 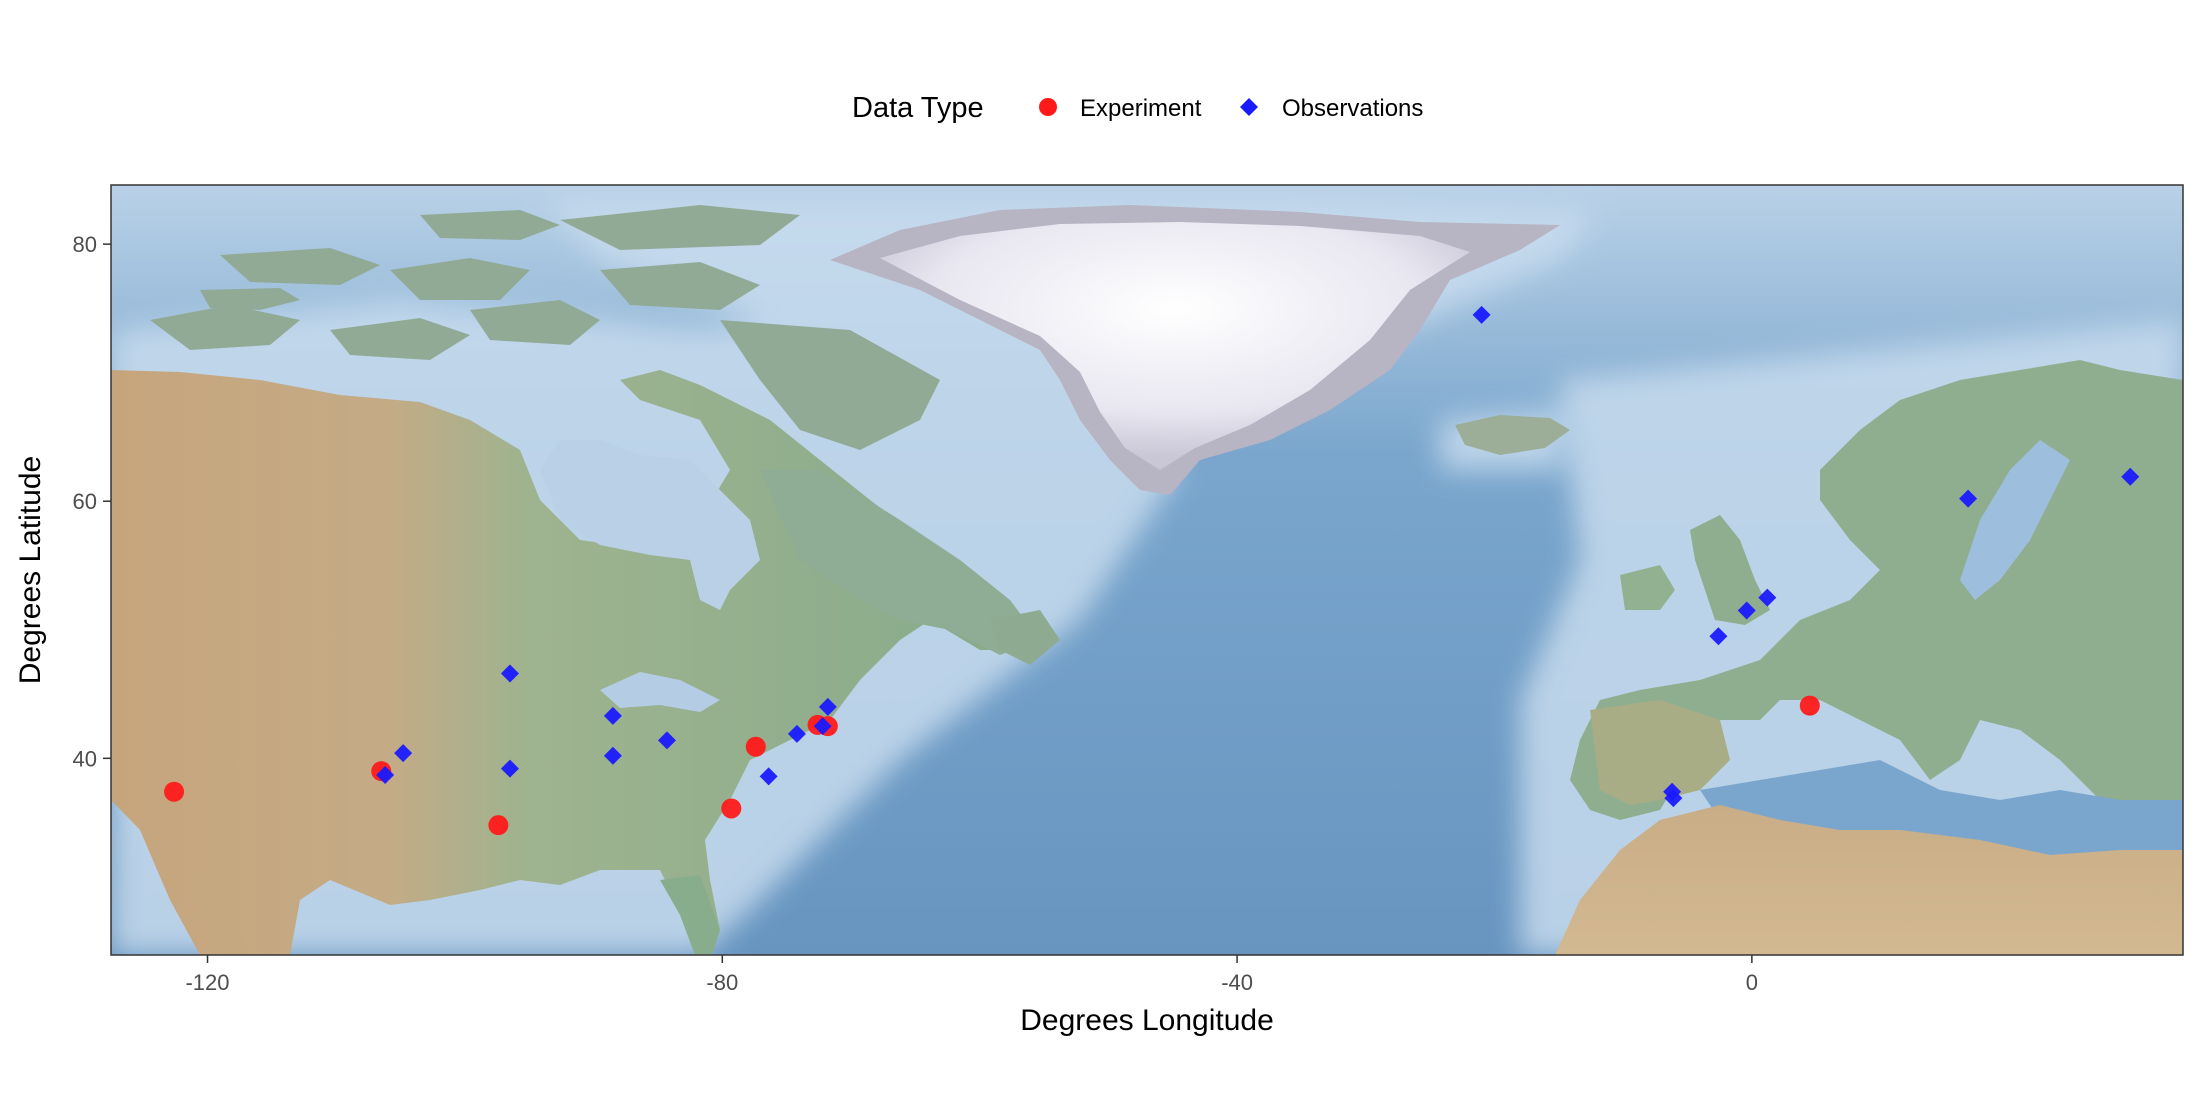 What do you see at coordinates (1512, 435) in the screenshot?
I see `iceland` at bounding box center [1512, 435].